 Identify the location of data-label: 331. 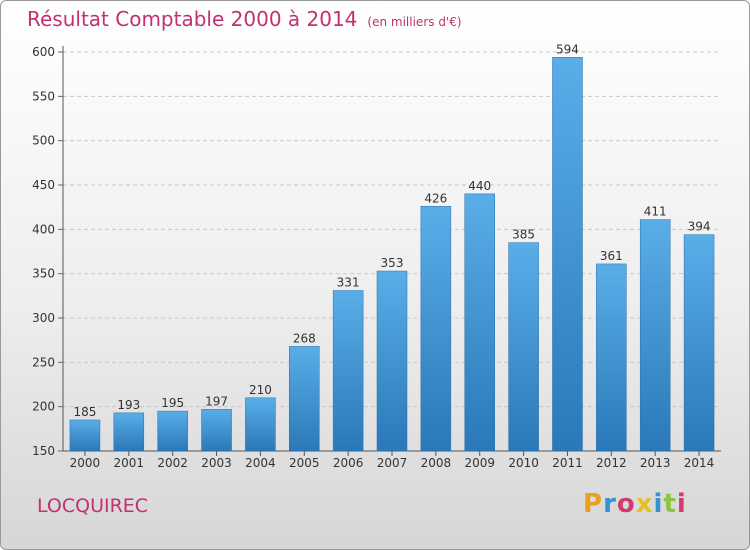
(348, 283).